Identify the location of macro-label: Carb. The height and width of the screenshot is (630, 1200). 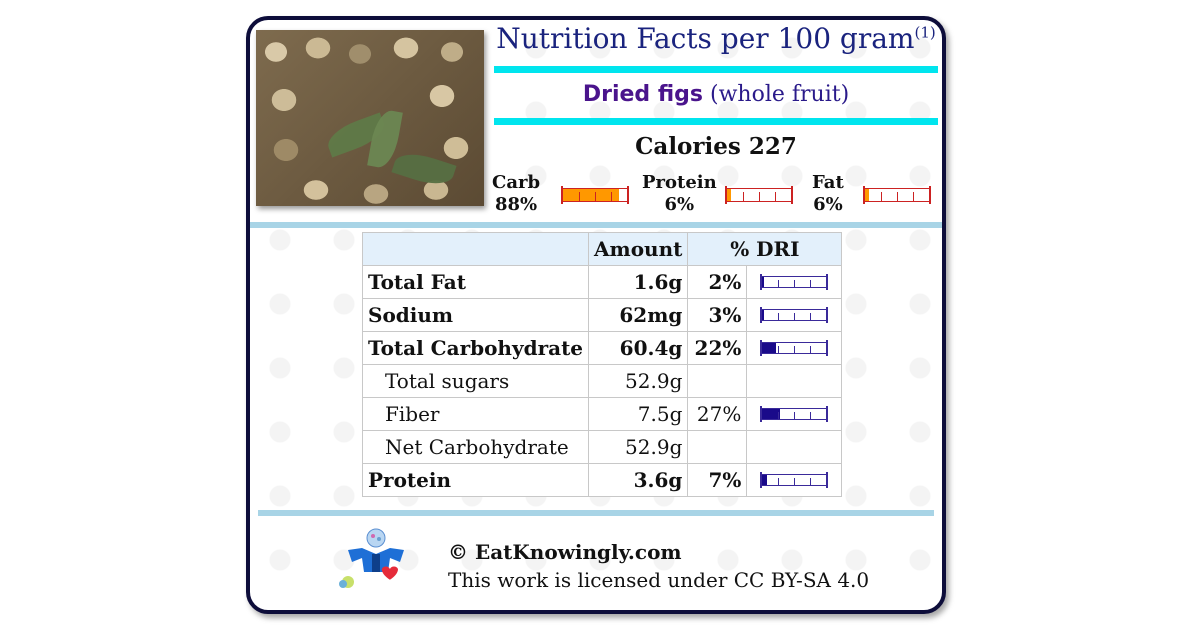
(516, 182).